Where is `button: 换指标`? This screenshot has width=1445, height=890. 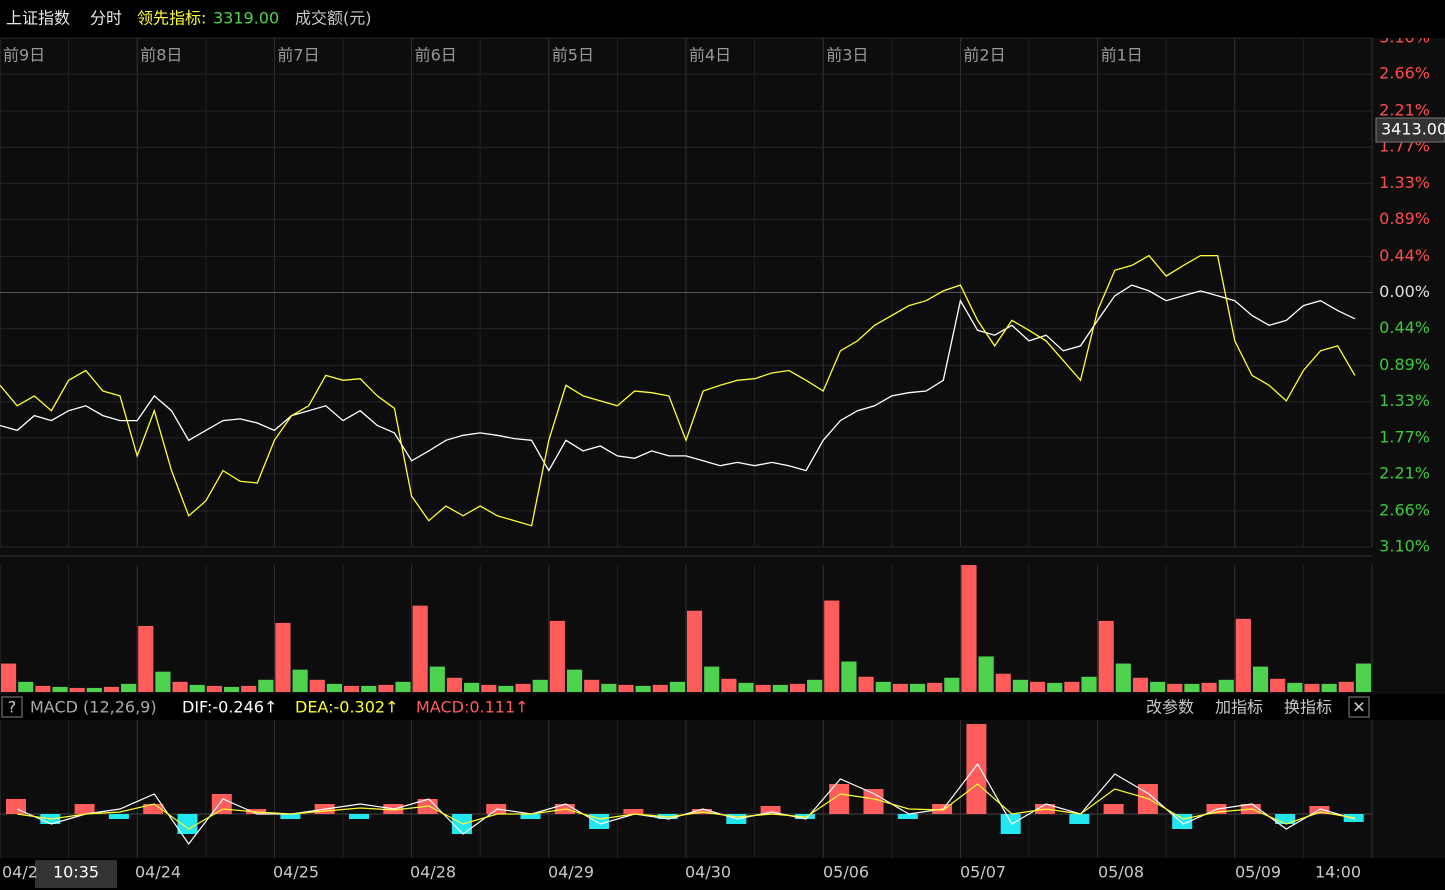
button: 换指标 is located at coordinates (1308, 707).